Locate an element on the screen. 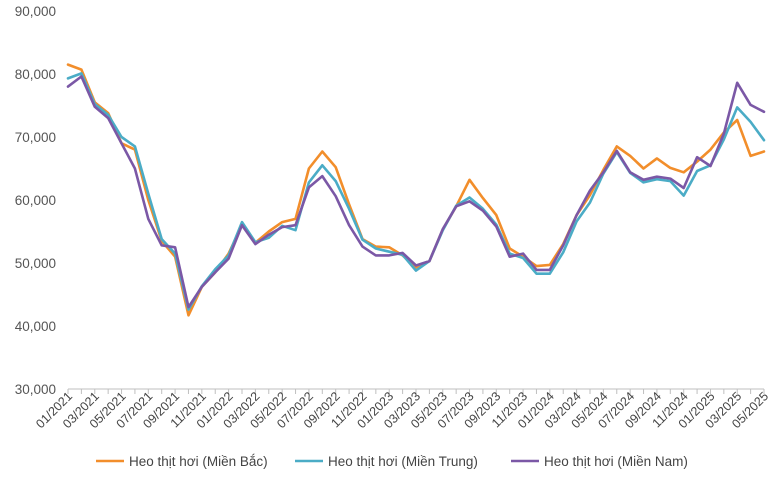 The image size is (780, 478). y-tick-label: 40,000 is located at coordinates (35, 326).